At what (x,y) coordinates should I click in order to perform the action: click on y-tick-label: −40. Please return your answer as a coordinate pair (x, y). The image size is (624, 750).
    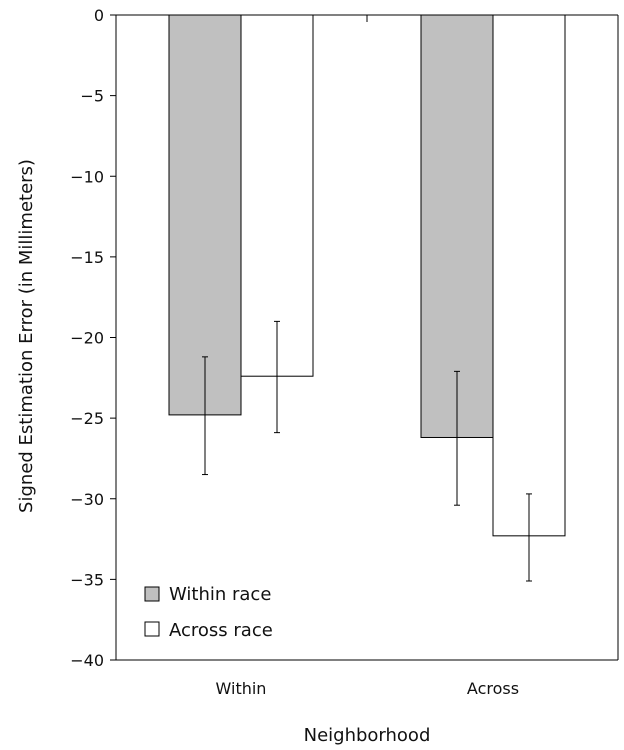
    Looking at the image, I should click on (87, 660).